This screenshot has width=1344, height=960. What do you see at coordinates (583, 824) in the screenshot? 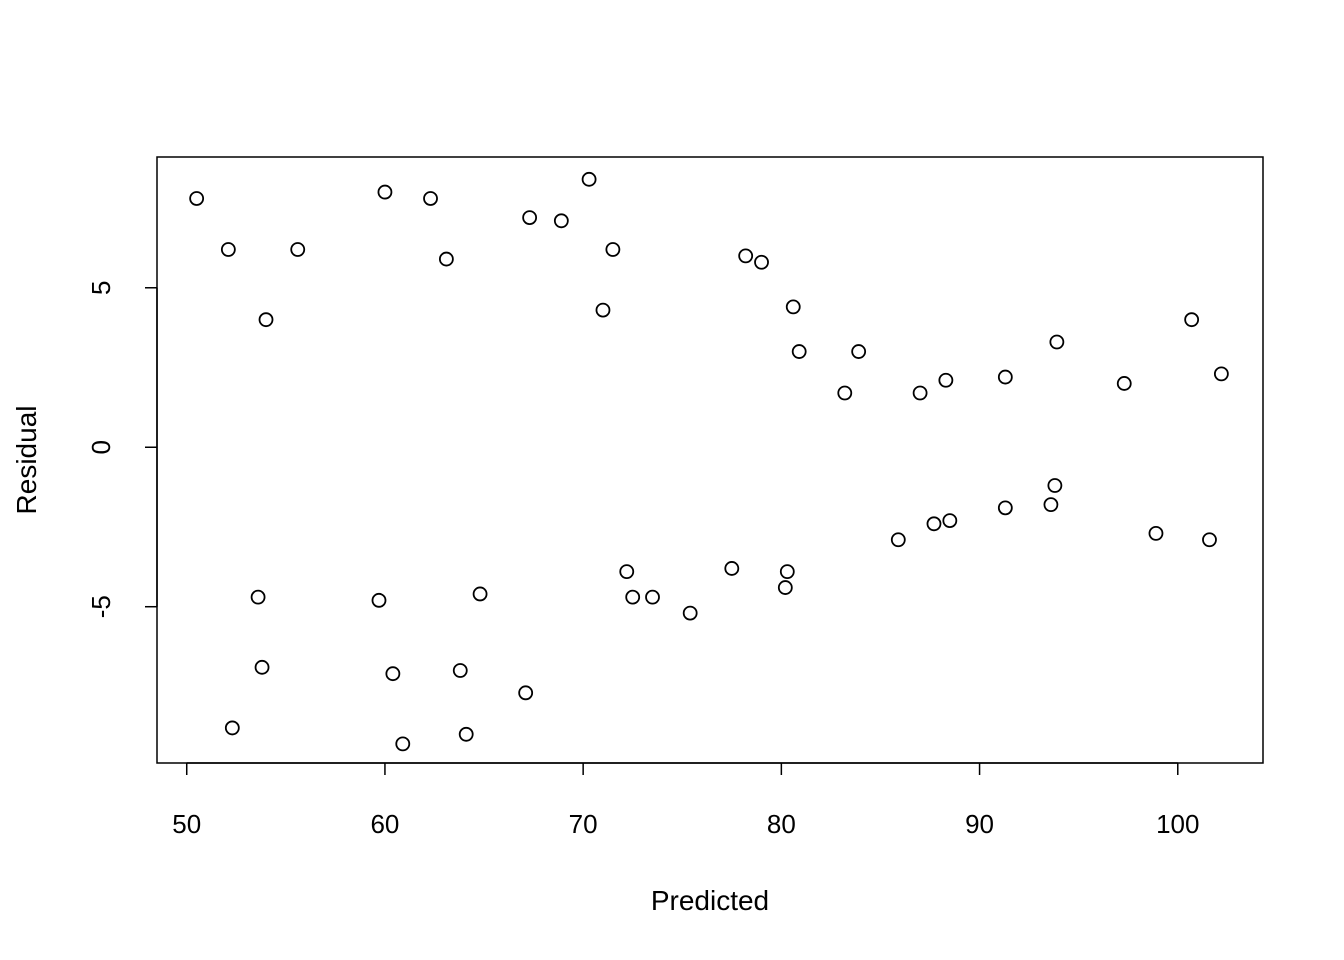
I see `x-tick-label: 70` at bounding box center [583, 824].